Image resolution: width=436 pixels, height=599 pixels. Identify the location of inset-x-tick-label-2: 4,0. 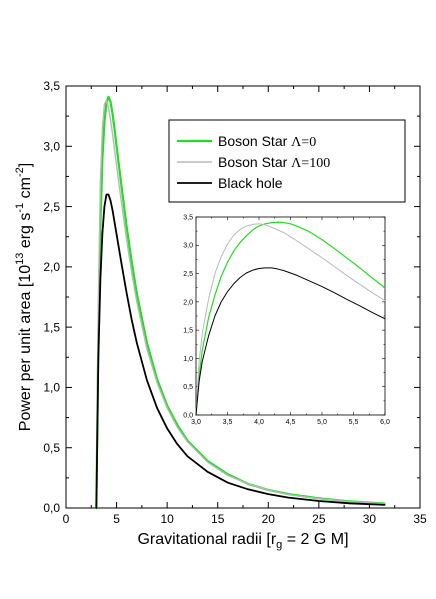
(259, 422).